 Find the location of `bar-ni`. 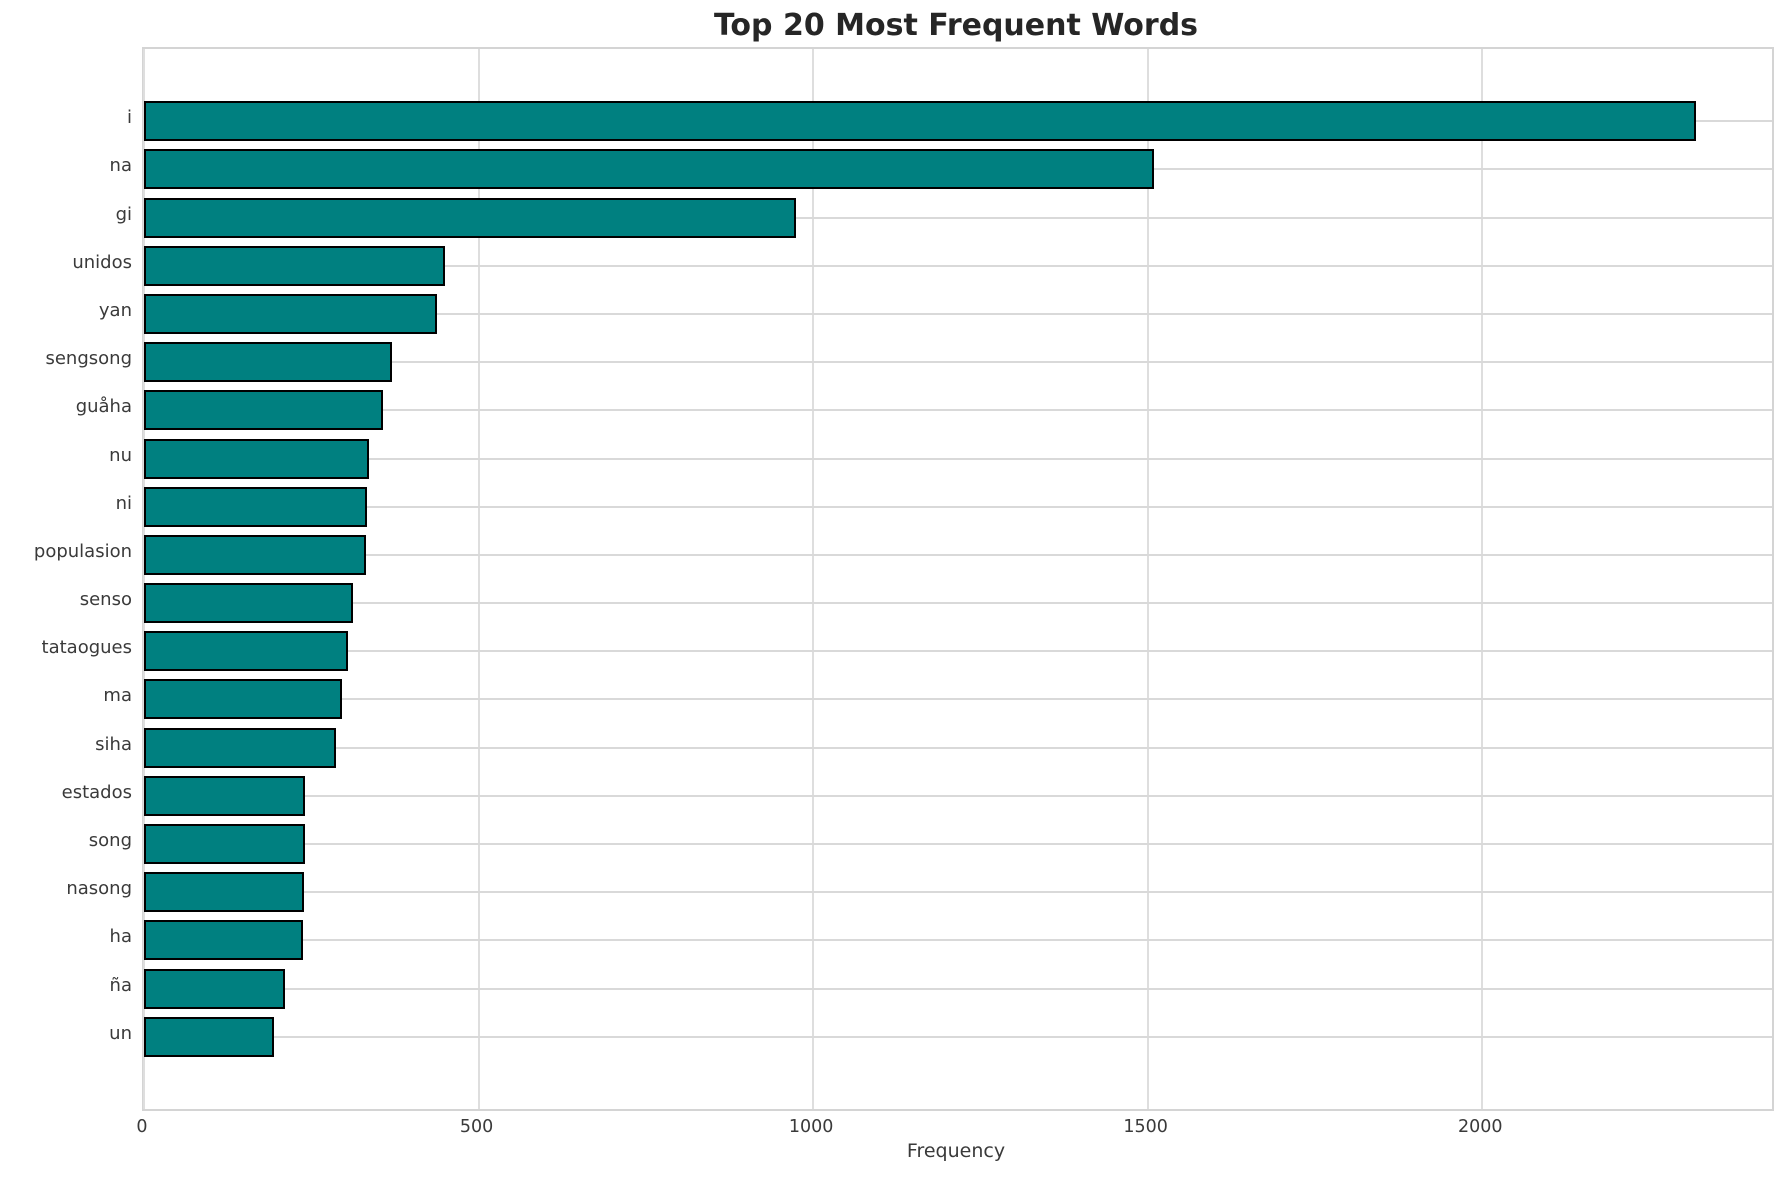

bar-ni is located at coordinates (255, 506).